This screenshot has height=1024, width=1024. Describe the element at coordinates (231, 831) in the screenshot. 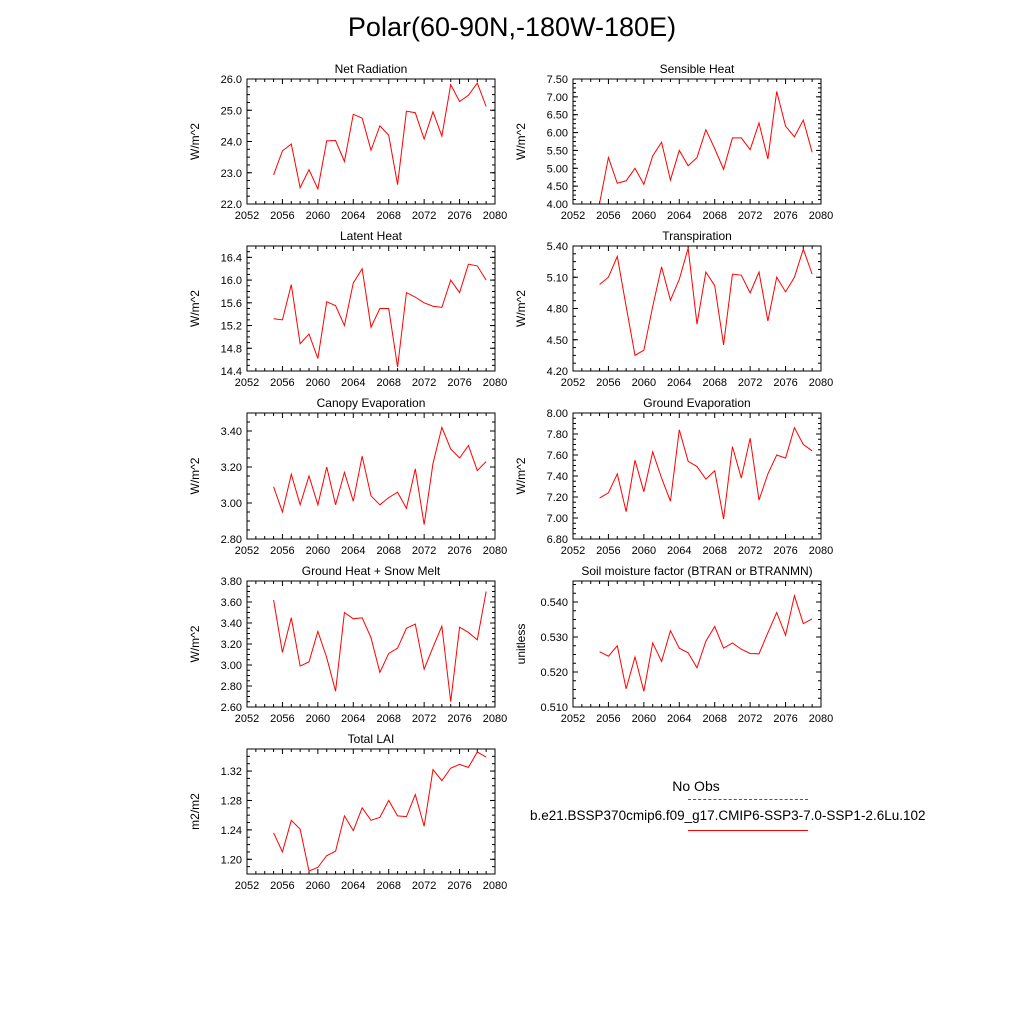

I see `y-tick-label: 1.24` at that location.